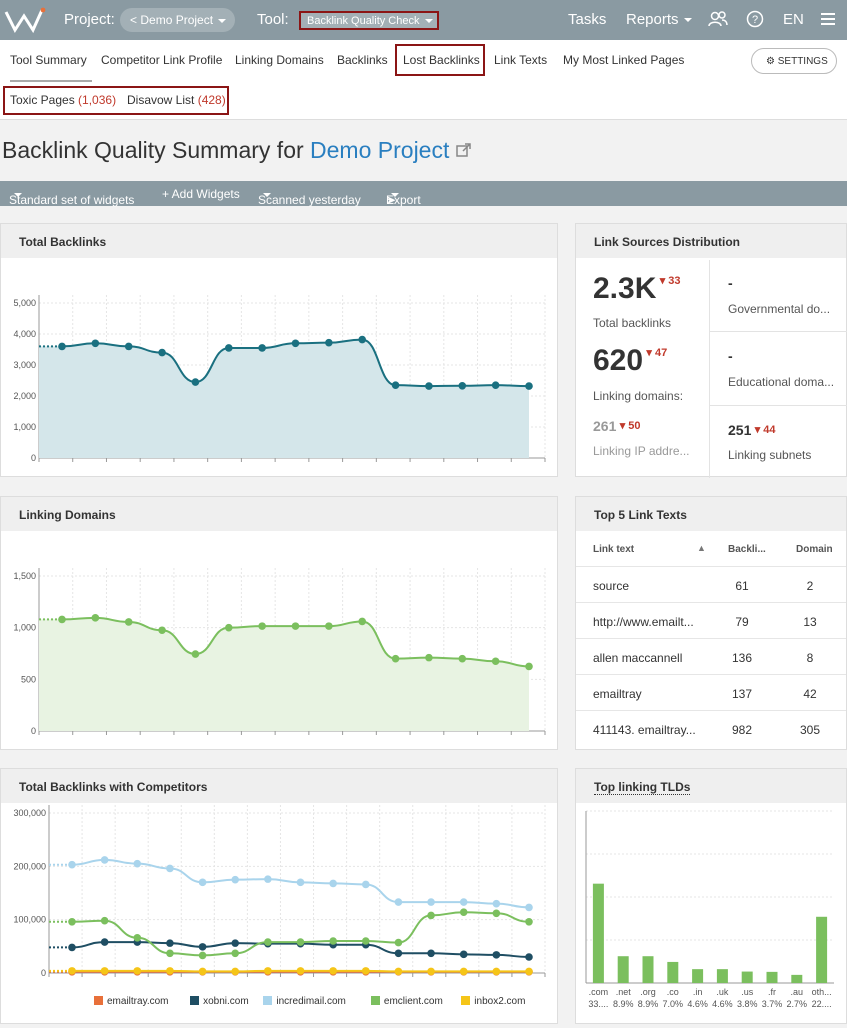  What do you see at coordinates (162, 60) in the screenshot?
I see `tab-competitor-link-profile: Competitor Link Profile` at bounding box center [162, 60].